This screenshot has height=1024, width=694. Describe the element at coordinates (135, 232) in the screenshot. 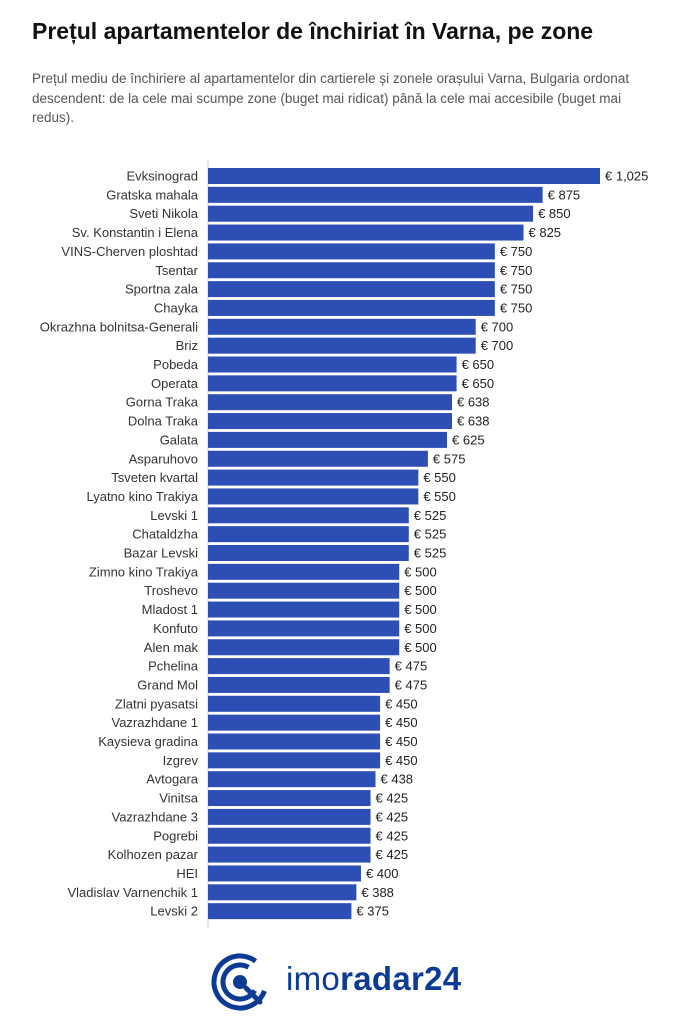

I see `category-label: Sv. Konstantin i Elena` at that location.